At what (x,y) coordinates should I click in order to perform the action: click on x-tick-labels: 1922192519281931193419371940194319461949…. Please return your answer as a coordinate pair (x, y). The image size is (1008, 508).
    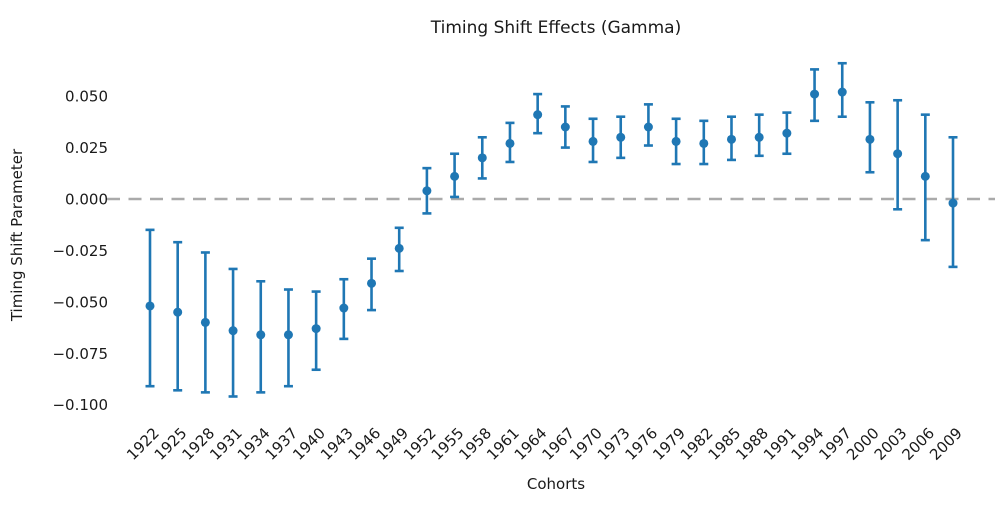
    Looking at the image, I should click on (544, 444).